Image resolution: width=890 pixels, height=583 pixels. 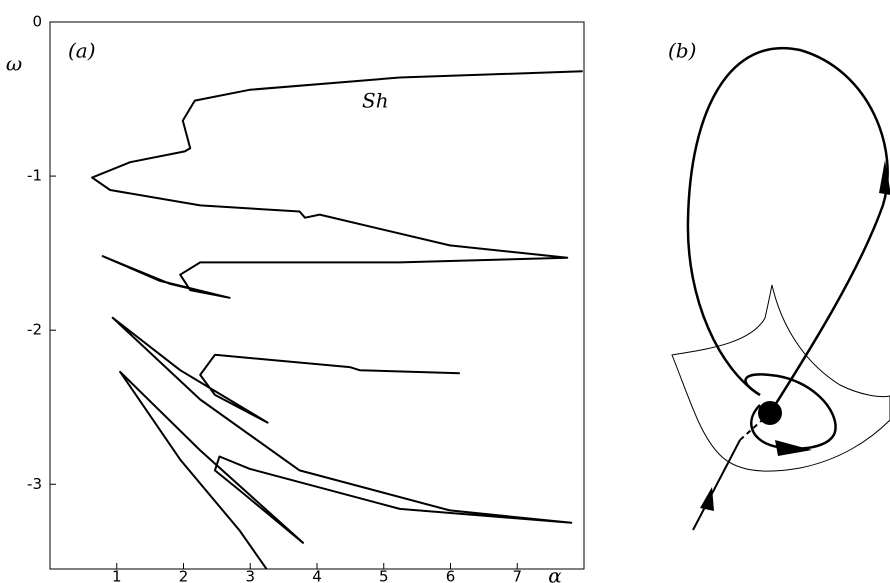 What do you see at coordinates (37, 22) in the screenshot?
I see `y-tick-label: 0` at bounding box center [37, 22].